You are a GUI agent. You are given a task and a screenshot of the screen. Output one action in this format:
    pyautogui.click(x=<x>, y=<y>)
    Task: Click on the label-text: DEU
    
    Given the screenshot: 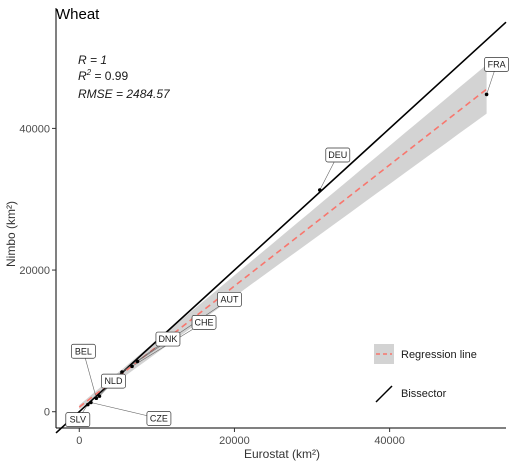 What is the action you would take?
    pyautogui.click(x=337, y=155)
    